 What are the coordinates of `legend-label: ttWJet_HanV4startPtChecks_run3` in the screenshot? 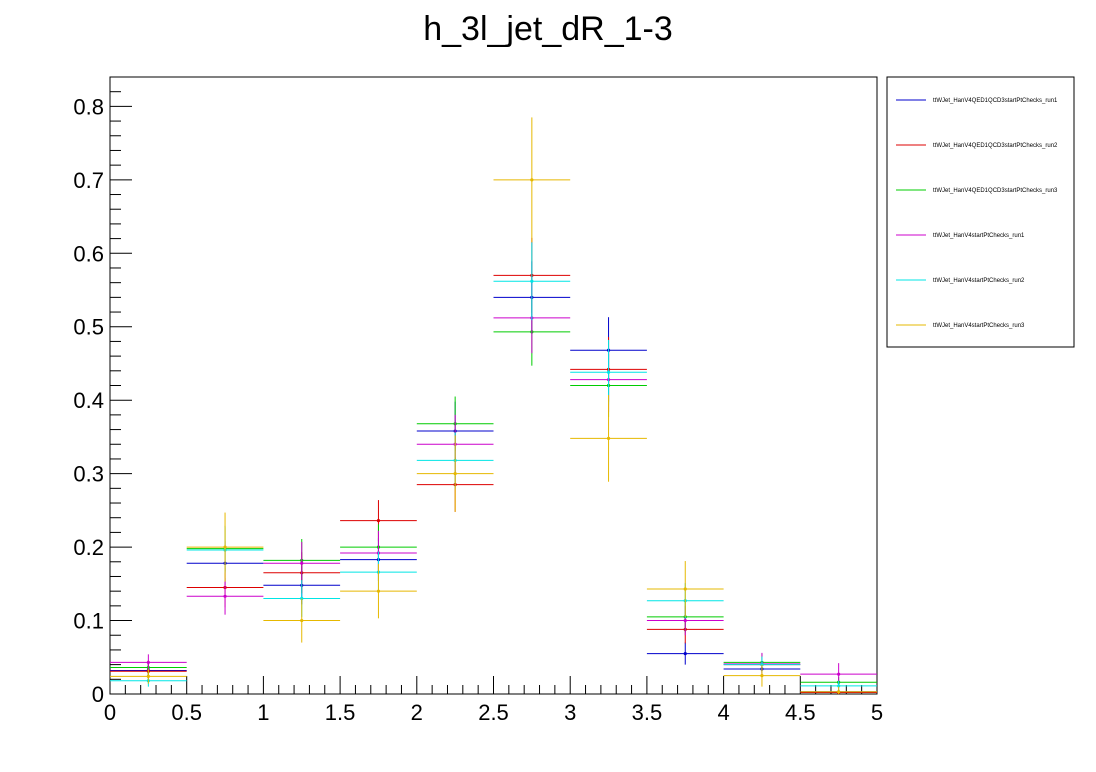 It's located at (979, 326).